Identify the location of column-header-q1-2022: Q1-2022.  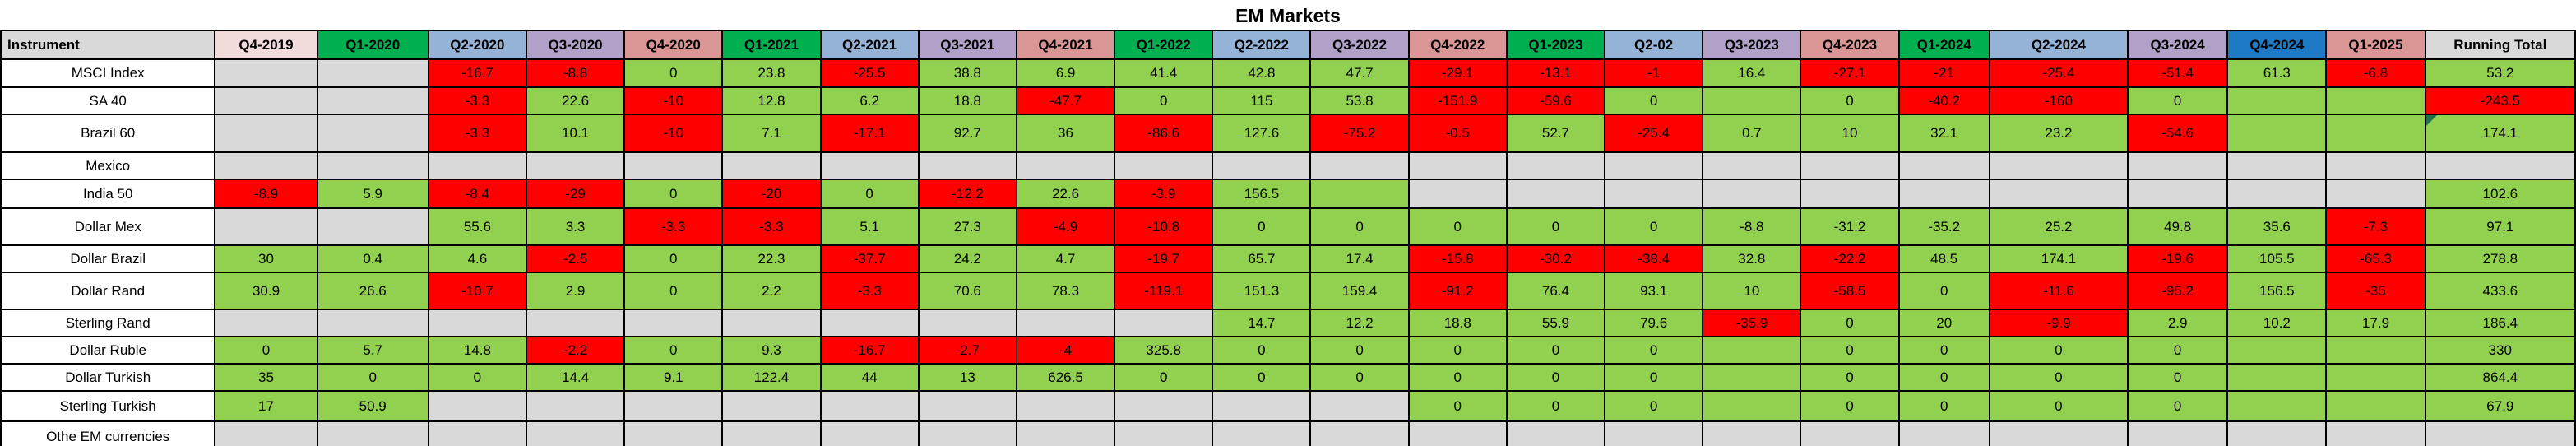
(1164, 45).